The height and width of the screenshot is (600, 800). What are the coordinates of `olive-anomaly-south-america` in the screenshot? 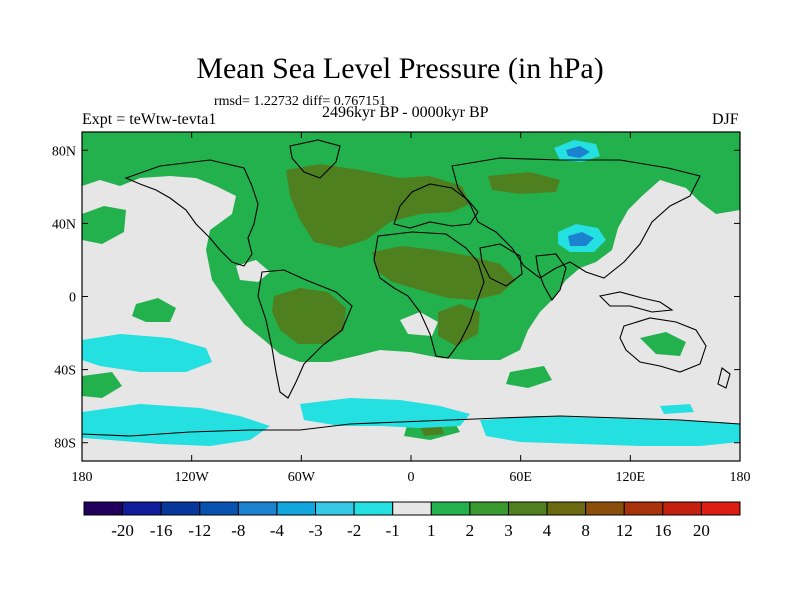 It's located at (309, 316).